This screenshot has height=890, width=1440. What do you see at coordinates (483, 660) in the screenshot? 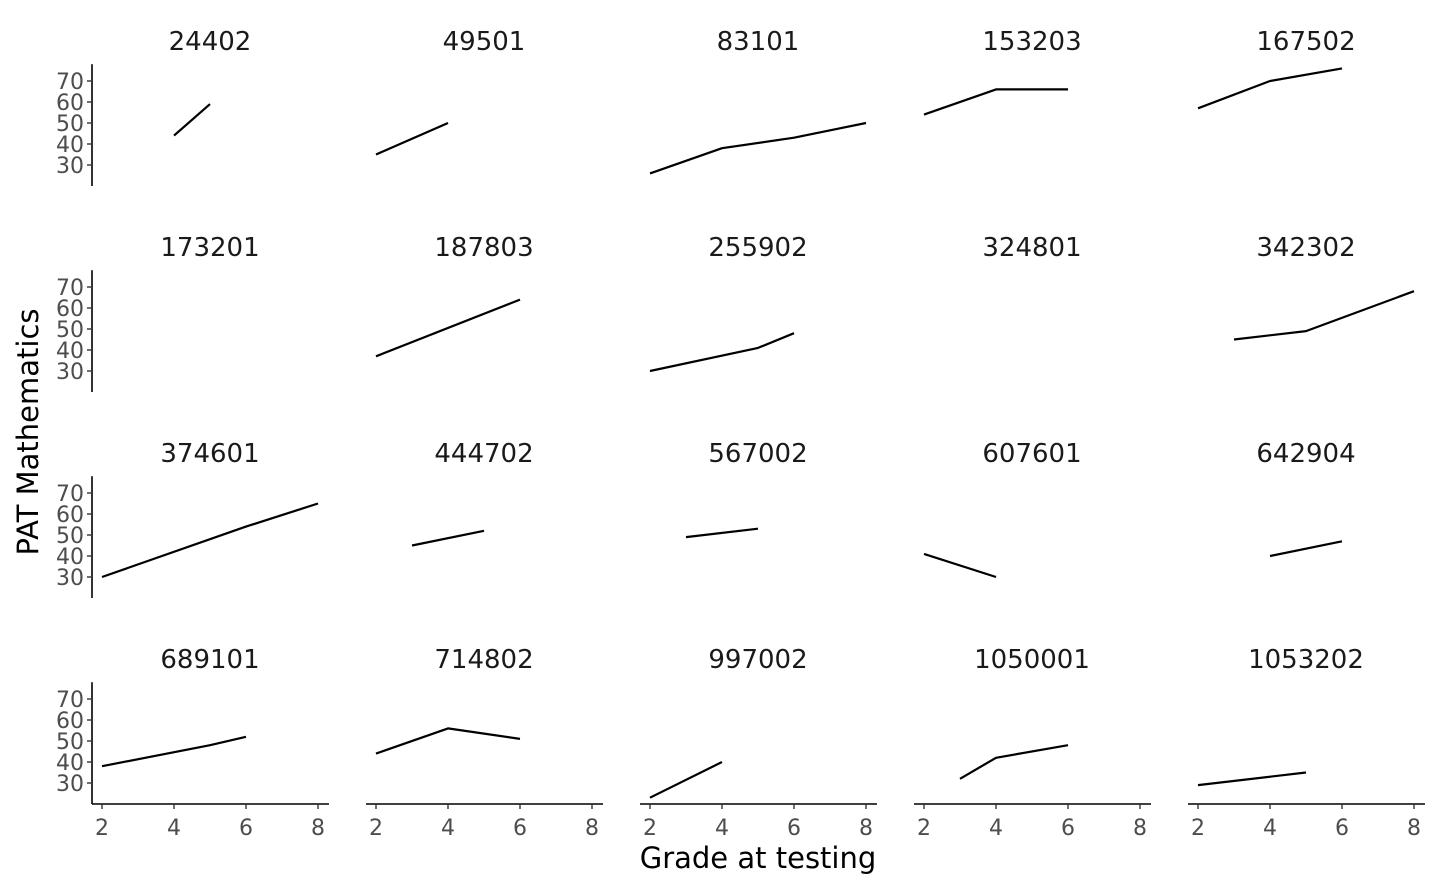
I see `panel-title: 714802` at bounding box center [483, 660].